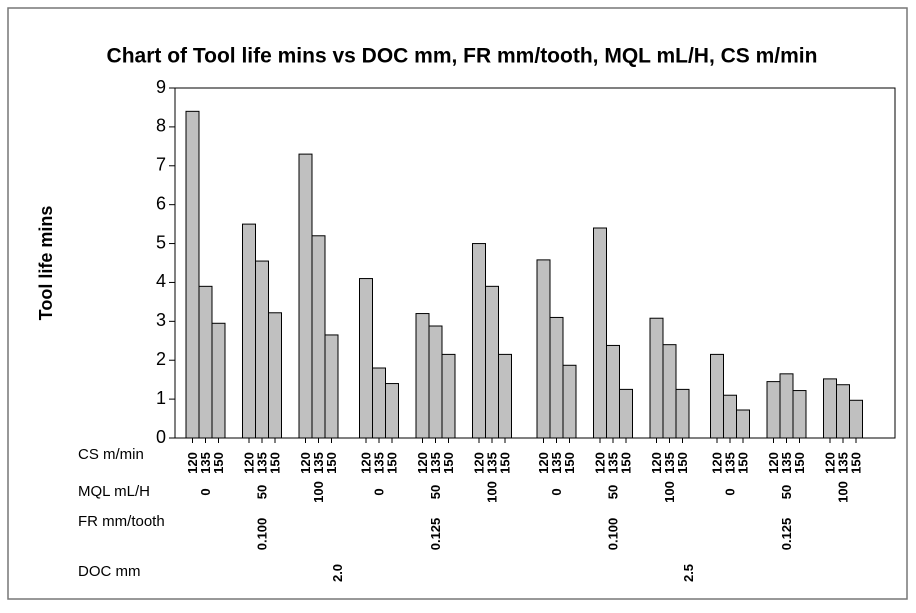  I want to click on y-tick-label: 5, so click(161, 242).